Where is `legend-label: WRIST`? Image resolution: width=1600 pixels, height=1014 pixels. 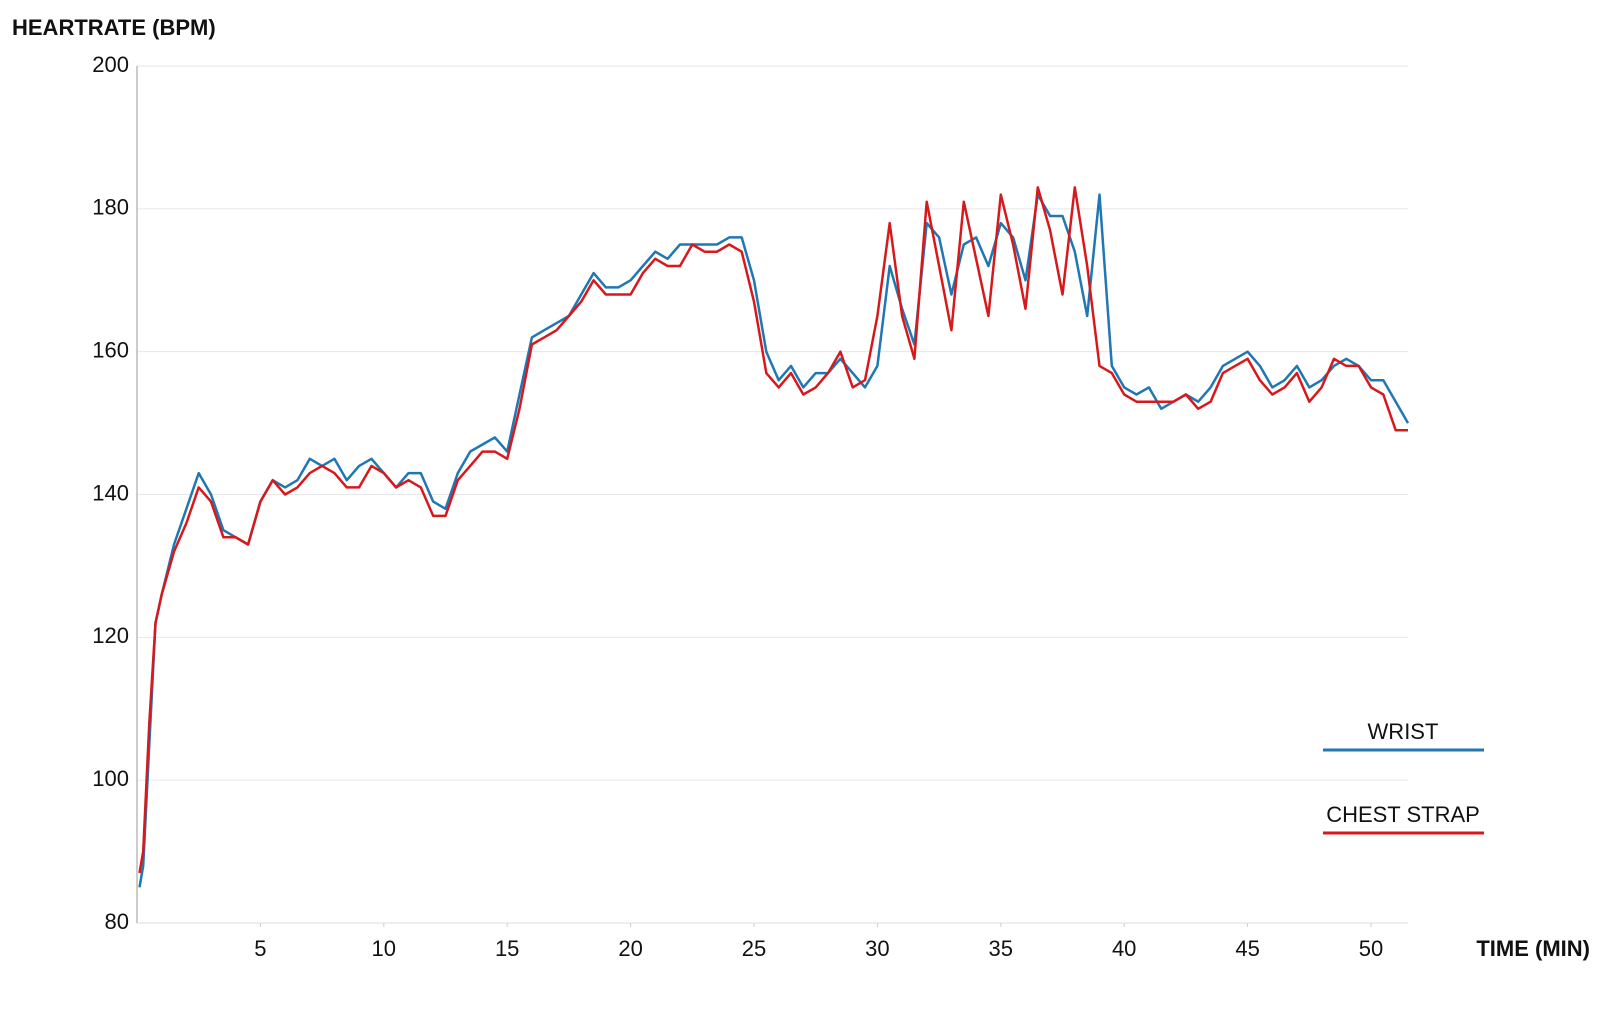
legend-label: WRIST is located at coordinates (1403, 731).